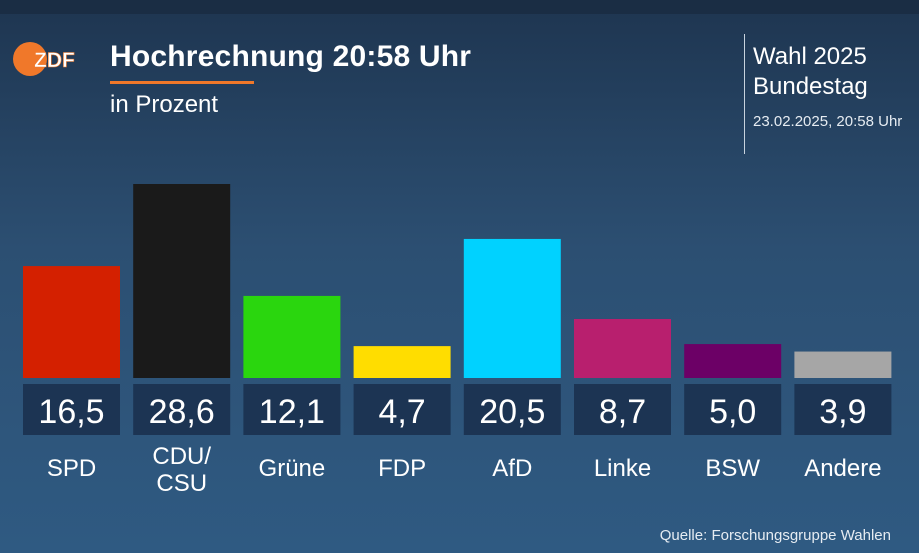 Image resolution: width=919 pixels, height=553 pixels. What do you see at coordinates (512, 308) in the screenshot?
I see `bar-afd` at bounding box center [512, 308].